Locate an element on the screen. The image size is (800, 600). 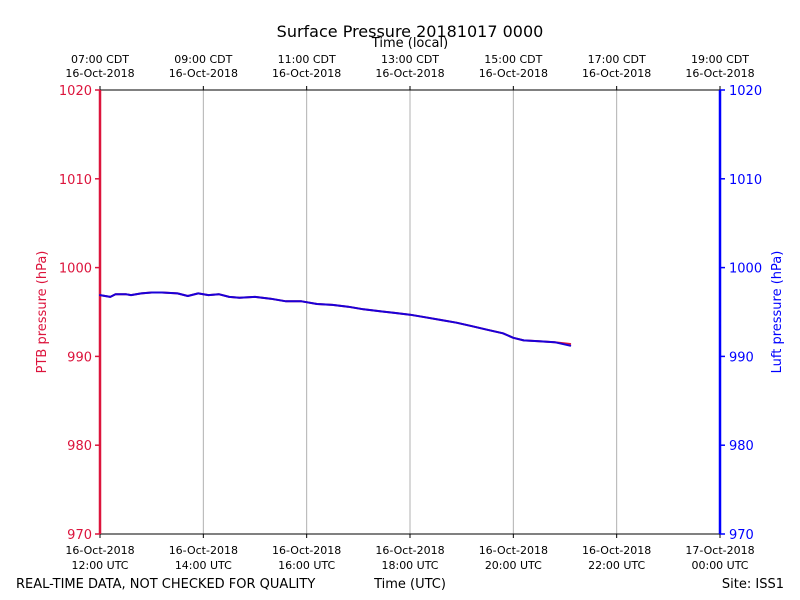
x-axis-label: Time (UTC) is located at coordinates (409, 584).